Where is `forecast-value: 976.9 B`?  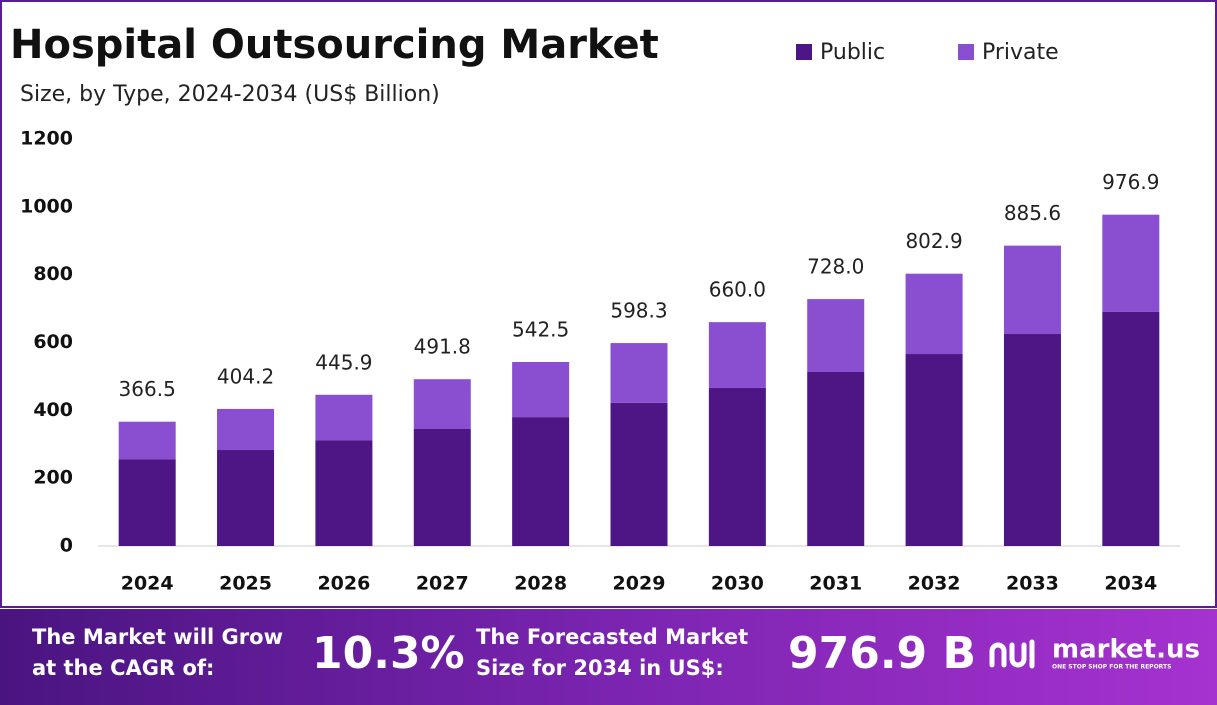
forecast-value: 976.9 B is located at coordinates (882, 653).